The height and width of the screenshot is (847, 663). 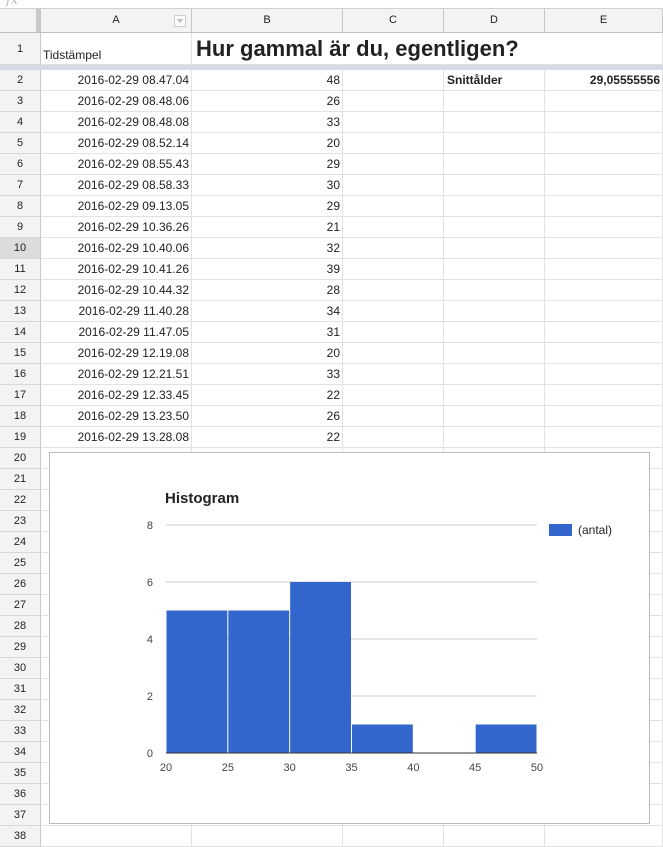 What do you see at coordinates (20, 668) in the screenshot?
I see `row-number: 30` at bounding box center [20, 668].